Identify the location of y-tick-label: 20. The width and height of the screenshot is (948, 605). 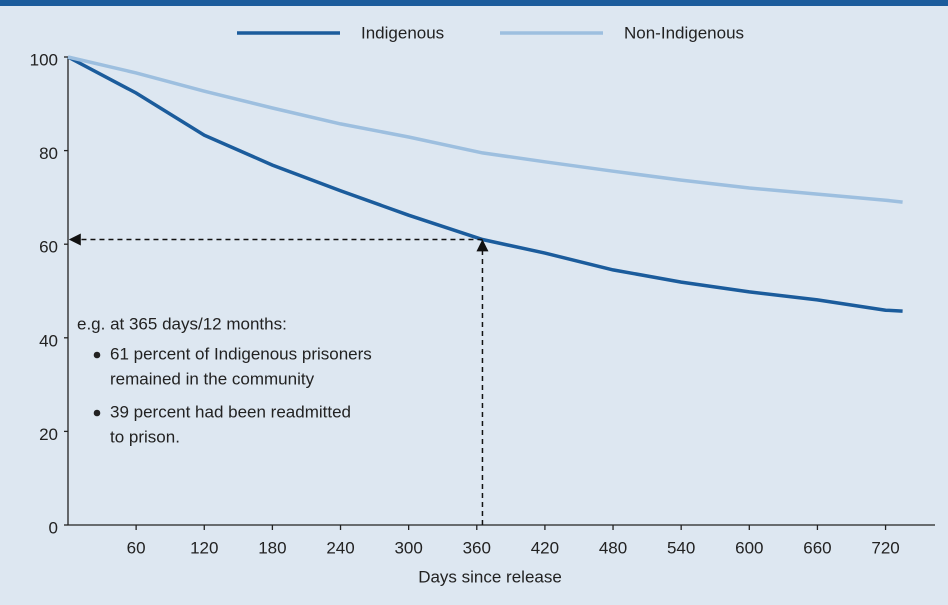
(48, 434).